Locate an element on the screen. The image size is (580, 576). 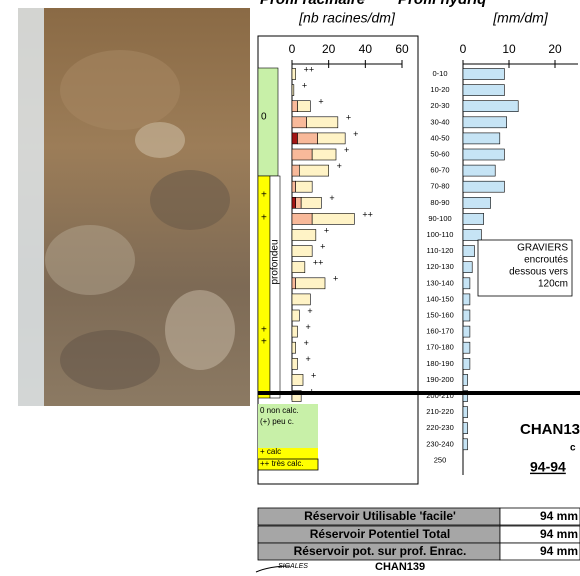
category-label: 100-110 is located at coordinates (440, 234).